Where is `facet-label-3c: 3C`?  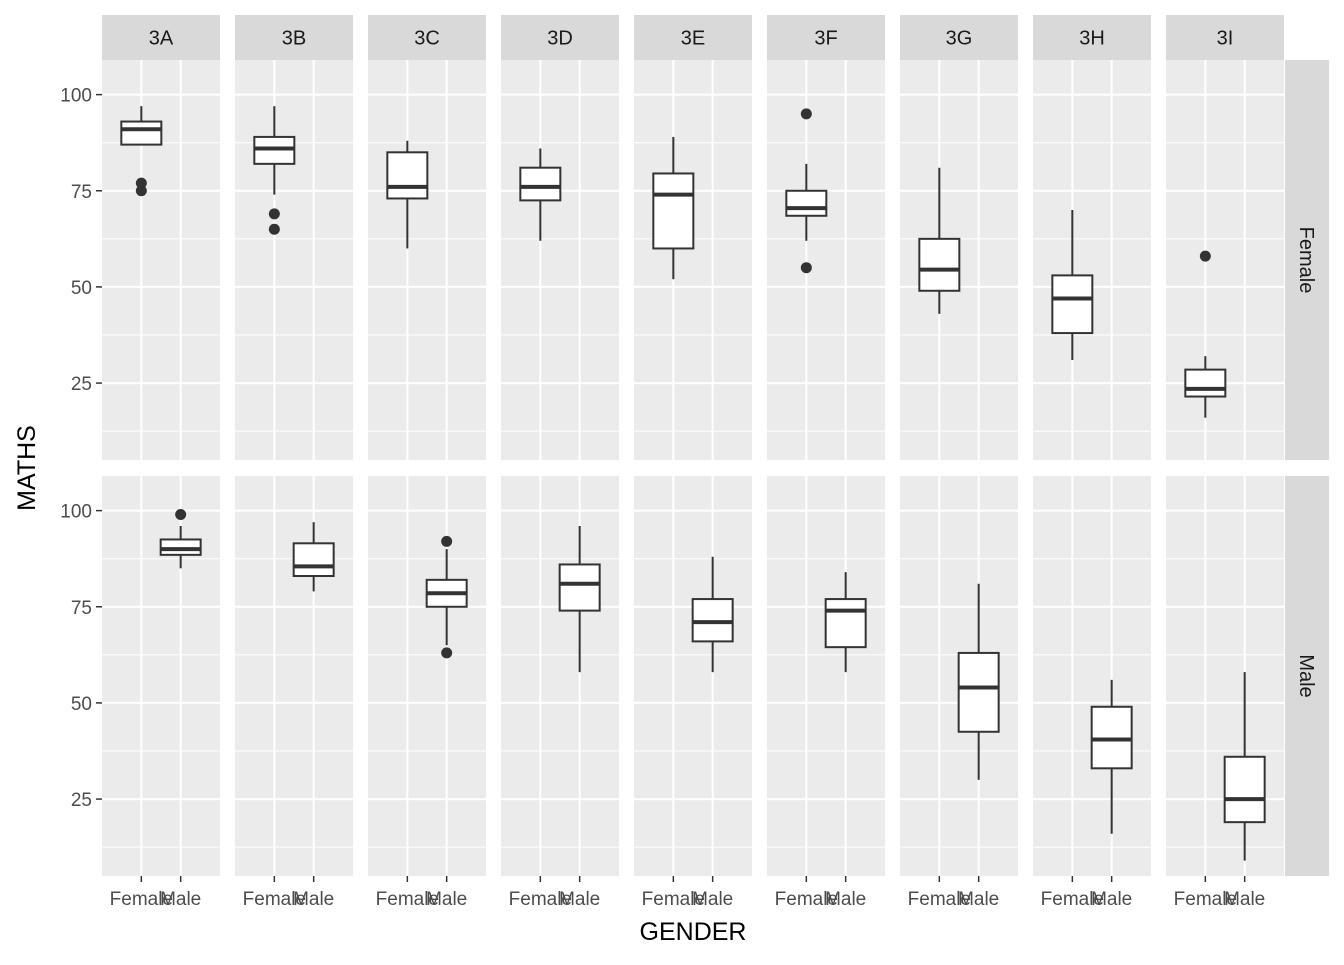
facet-label-3c: 3C is located at coordinates (427, 39).